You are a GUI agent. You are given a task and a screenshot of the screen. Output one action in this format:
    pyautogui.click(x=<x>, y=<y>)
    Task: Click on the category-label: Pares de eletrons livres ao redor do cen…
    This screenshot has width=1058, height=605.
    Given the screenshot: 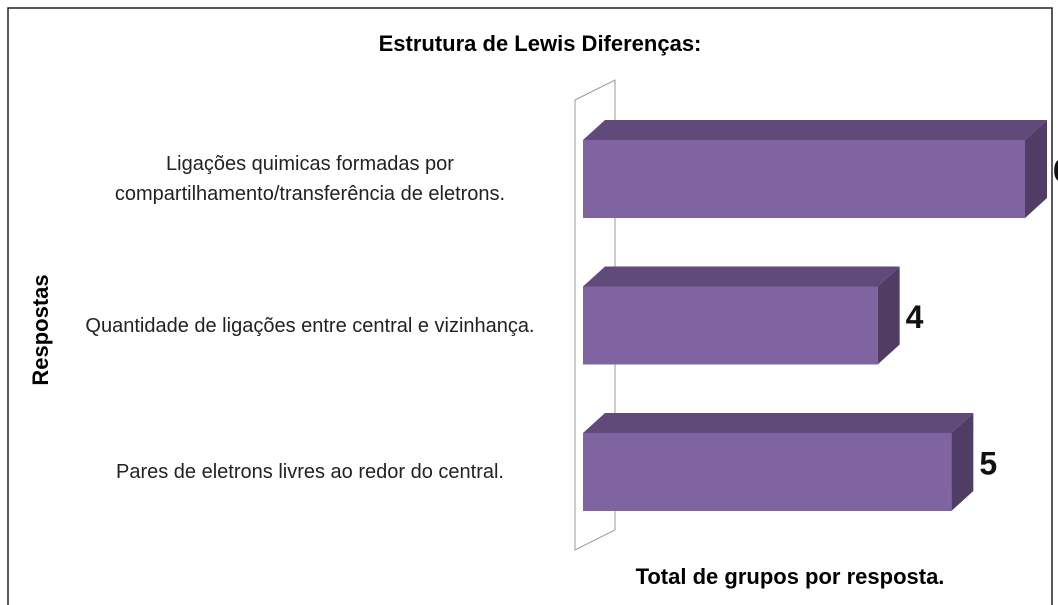 What is the action you would take?
    pyautogui.click(x=310, y=472)
    